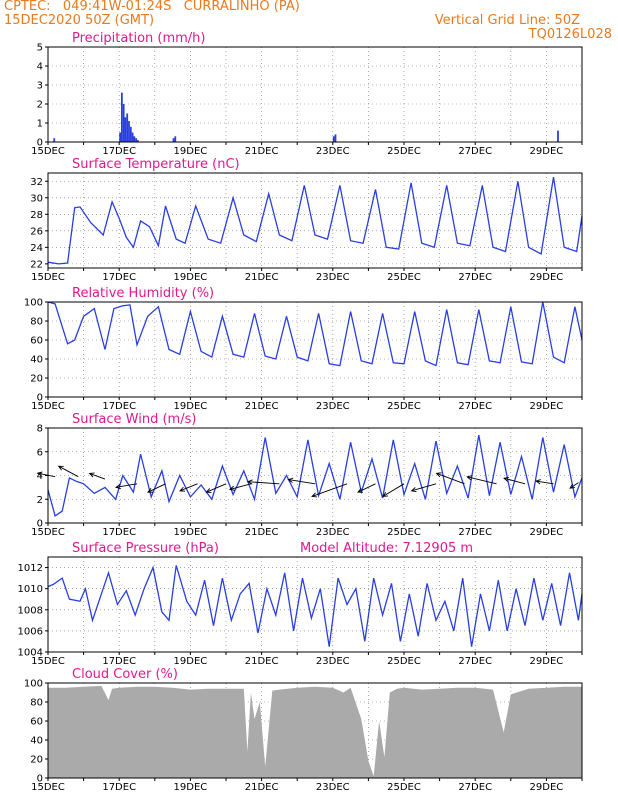 The image size is (618, 800). I want to click on y-tick-label: 2, so click(40, 500).